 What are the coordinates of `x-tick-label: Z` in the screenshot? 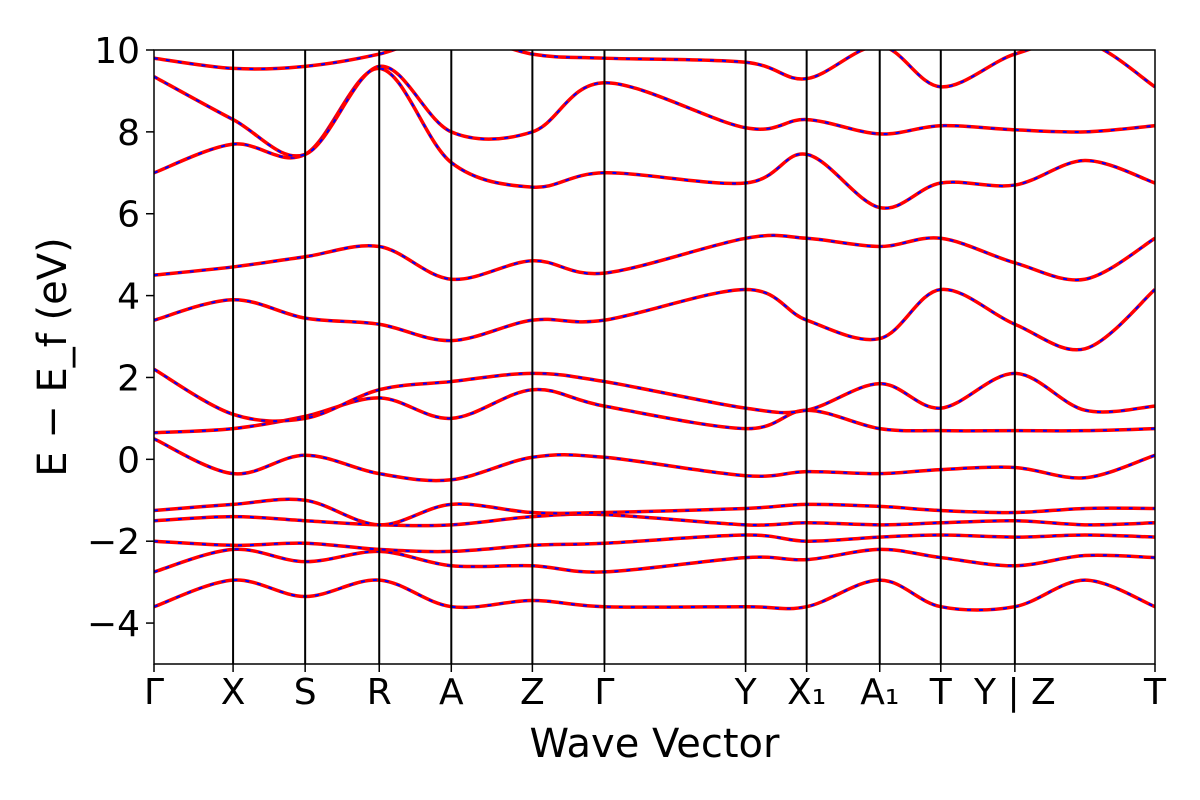 It's located at (532, 692).